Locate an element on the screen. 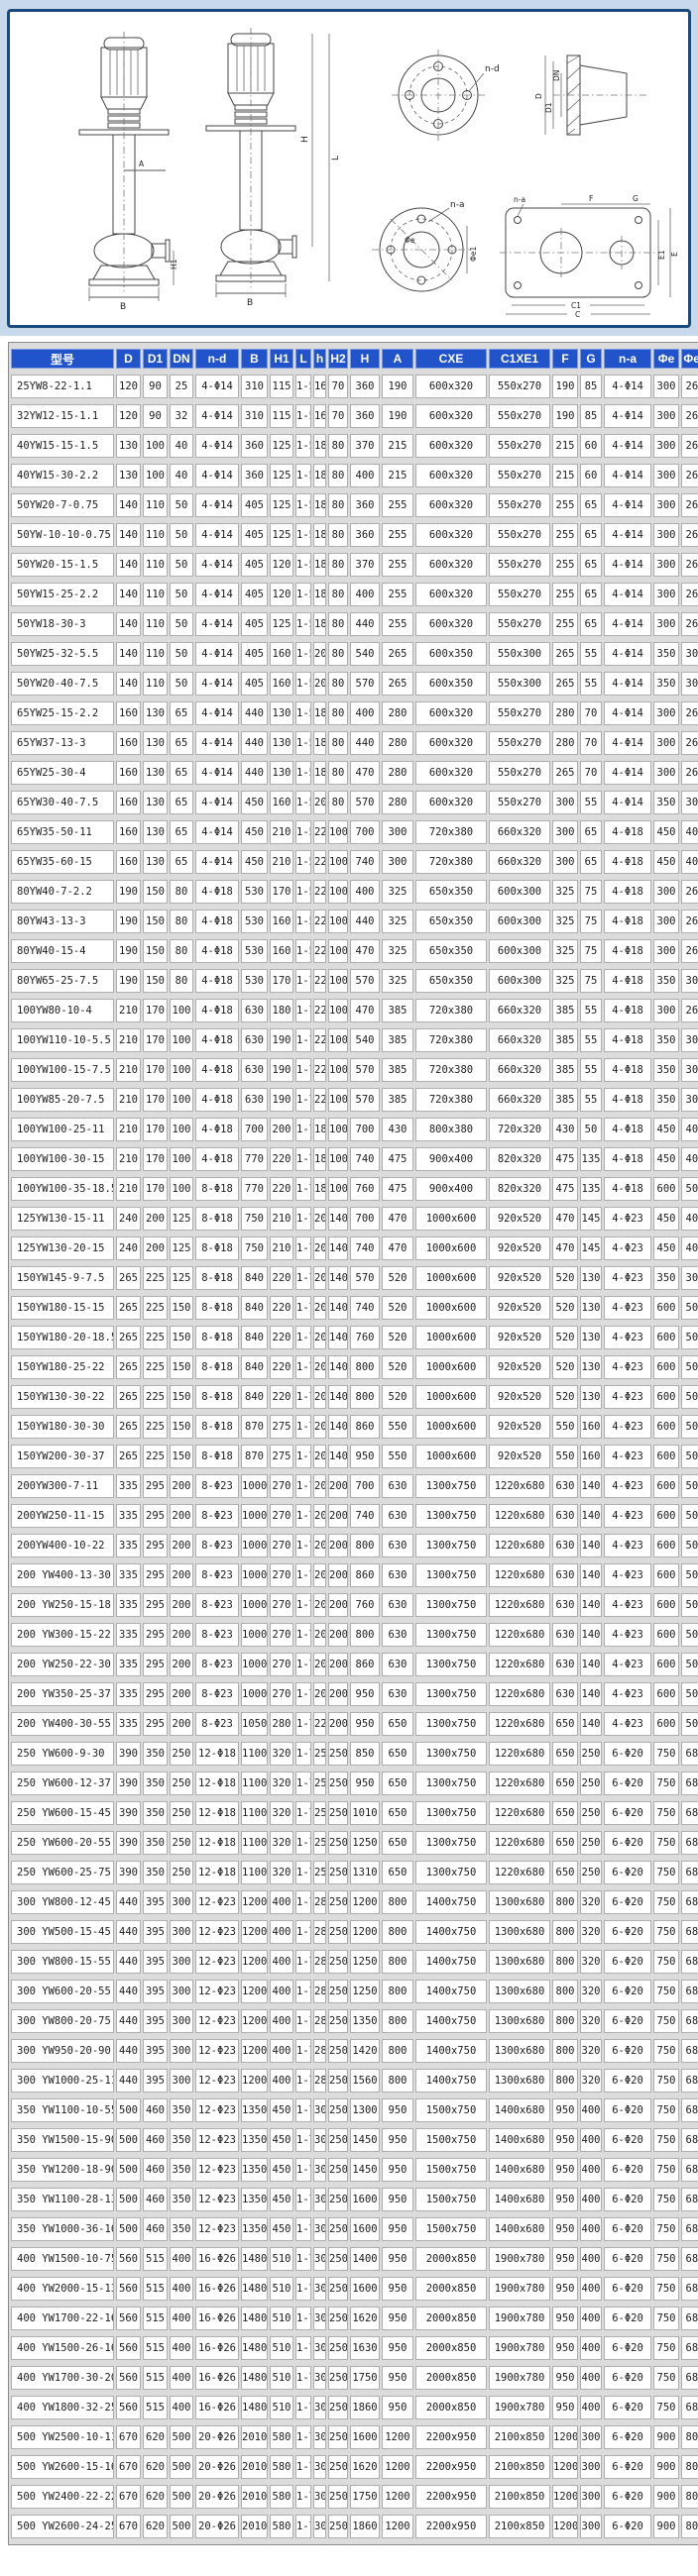 The image size is (698, 2576). value-cell: 620 is located at coordinates (155, 2526).